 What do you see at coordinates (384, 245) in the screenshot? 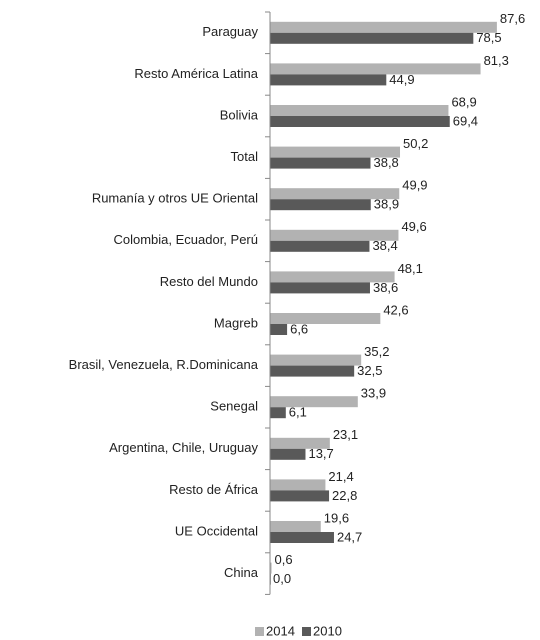
I see `value-label: 38,4` at bounding box center [384, 245].